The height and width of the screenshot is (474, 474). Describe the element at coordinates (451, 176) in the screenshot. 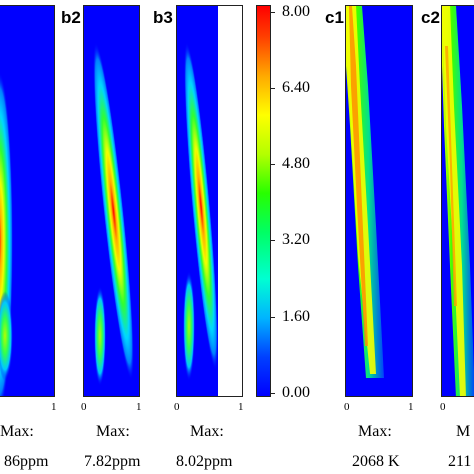

I see `flame-hot-c2` at that location.